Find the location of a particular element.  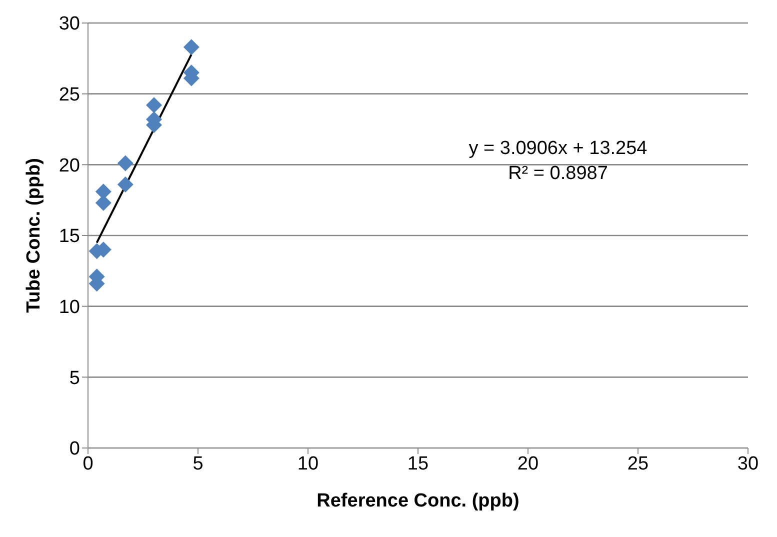

x-tick-label: 10 is located at coordinates (308, 463).